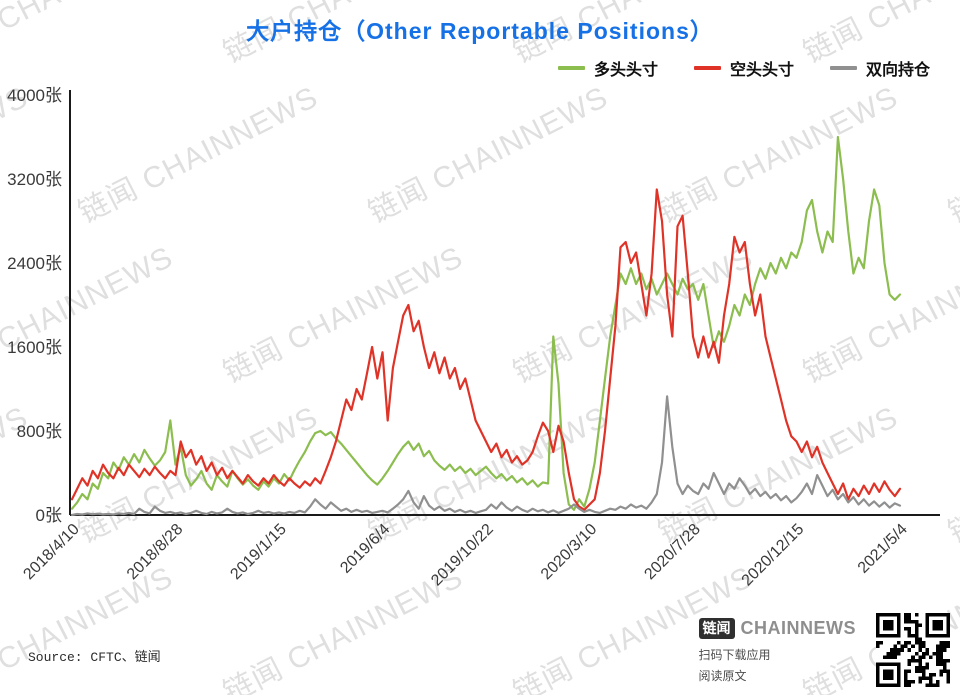 The width and height of the screenshot is (960, 695). I want to click on chainnews-brand-block: 链闻 CHAINNEWS 扫码下载应用 阅读原文, so click(777, 652).